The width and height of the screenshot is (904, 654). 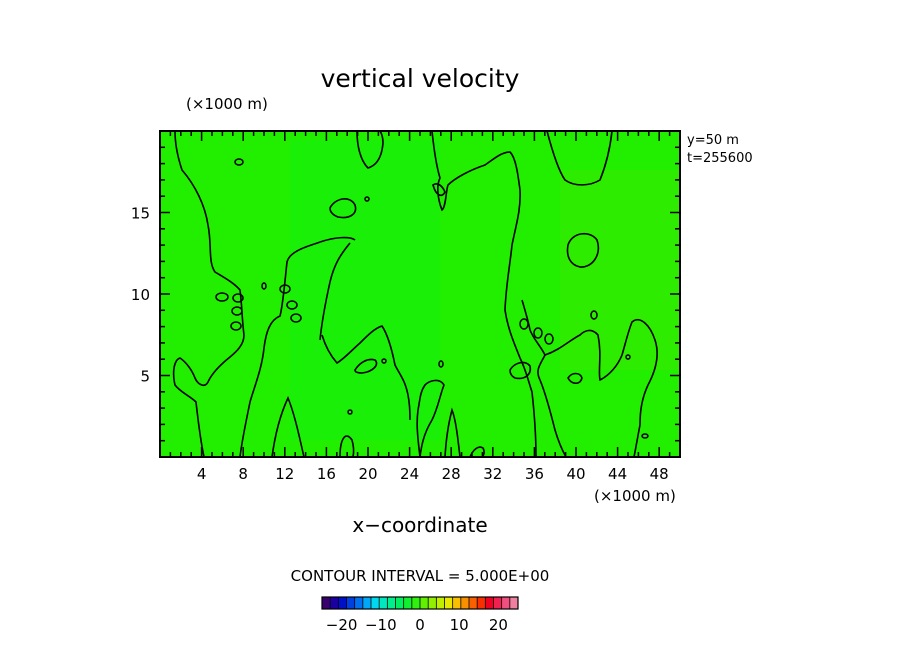 What do you see at coordinates (202, 474) in the screenshot?
I see `x-tick-label: 4` at bounding box center [202, 474].